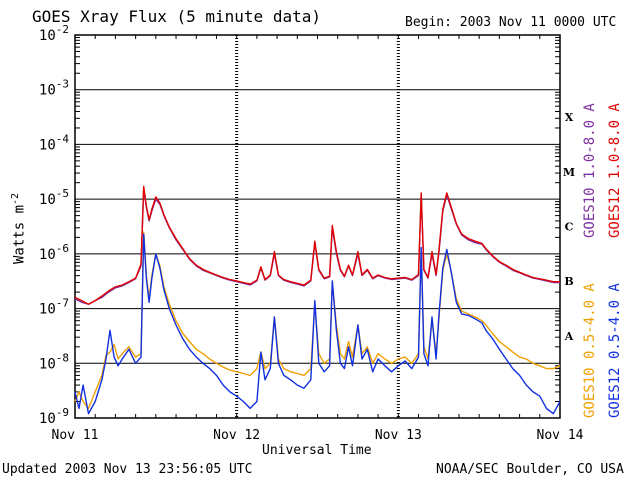  Describe the element at coordinates (54, 252) in the screenshot. I see `y-tick-label: 10⁻⁶` at that location.